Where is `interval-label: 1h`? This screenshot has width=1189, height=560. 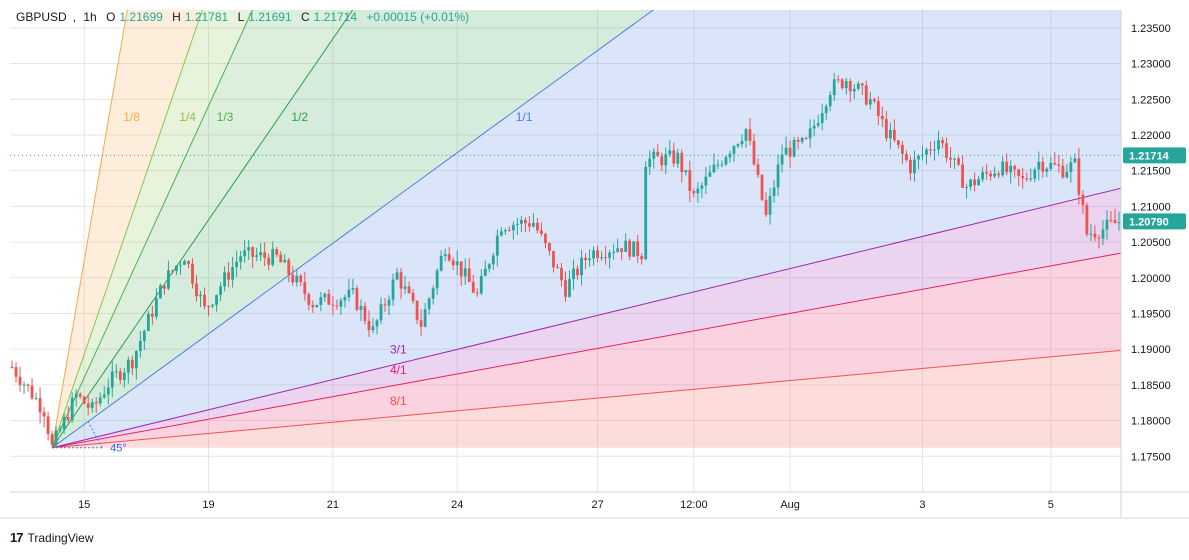 interval-label: 1h is located at coordinates (90, 17).